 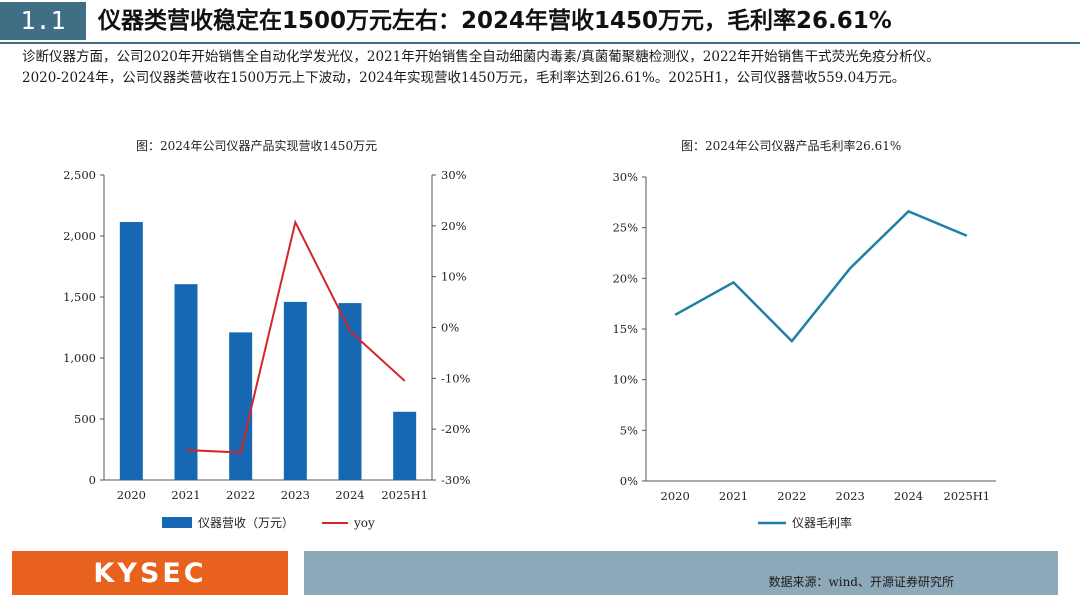 What do you see at coordinates (85, 419) in the screenshot?
I see `chart1-left-tick-label: 500` at bounding box center [85, 419].